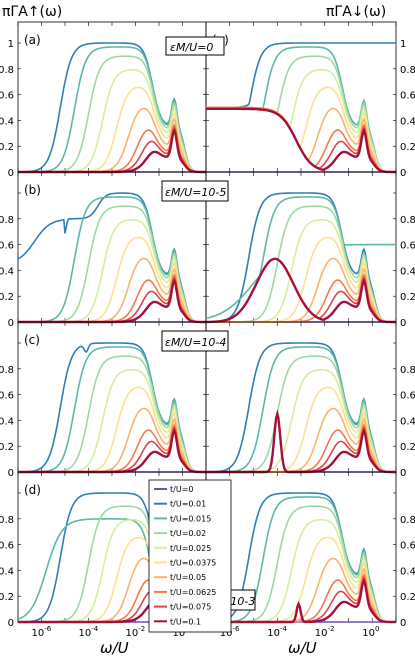 The height and width of the screenshot is (660, 415). I want to click on panel-g: (g), so click(301, 397).